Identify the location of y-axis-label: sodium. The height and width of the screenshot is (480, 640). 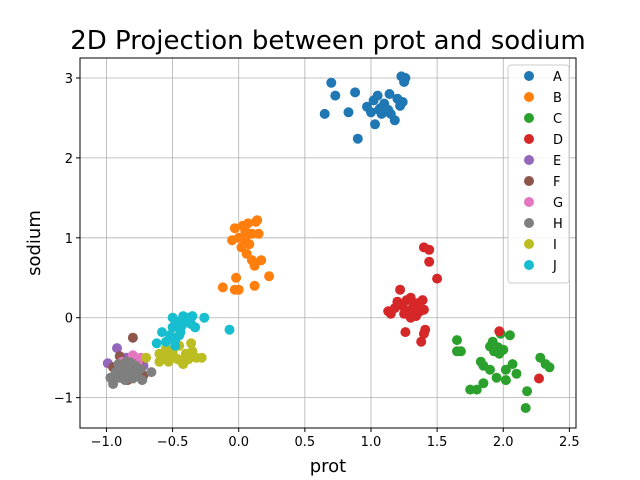
(34, 243).